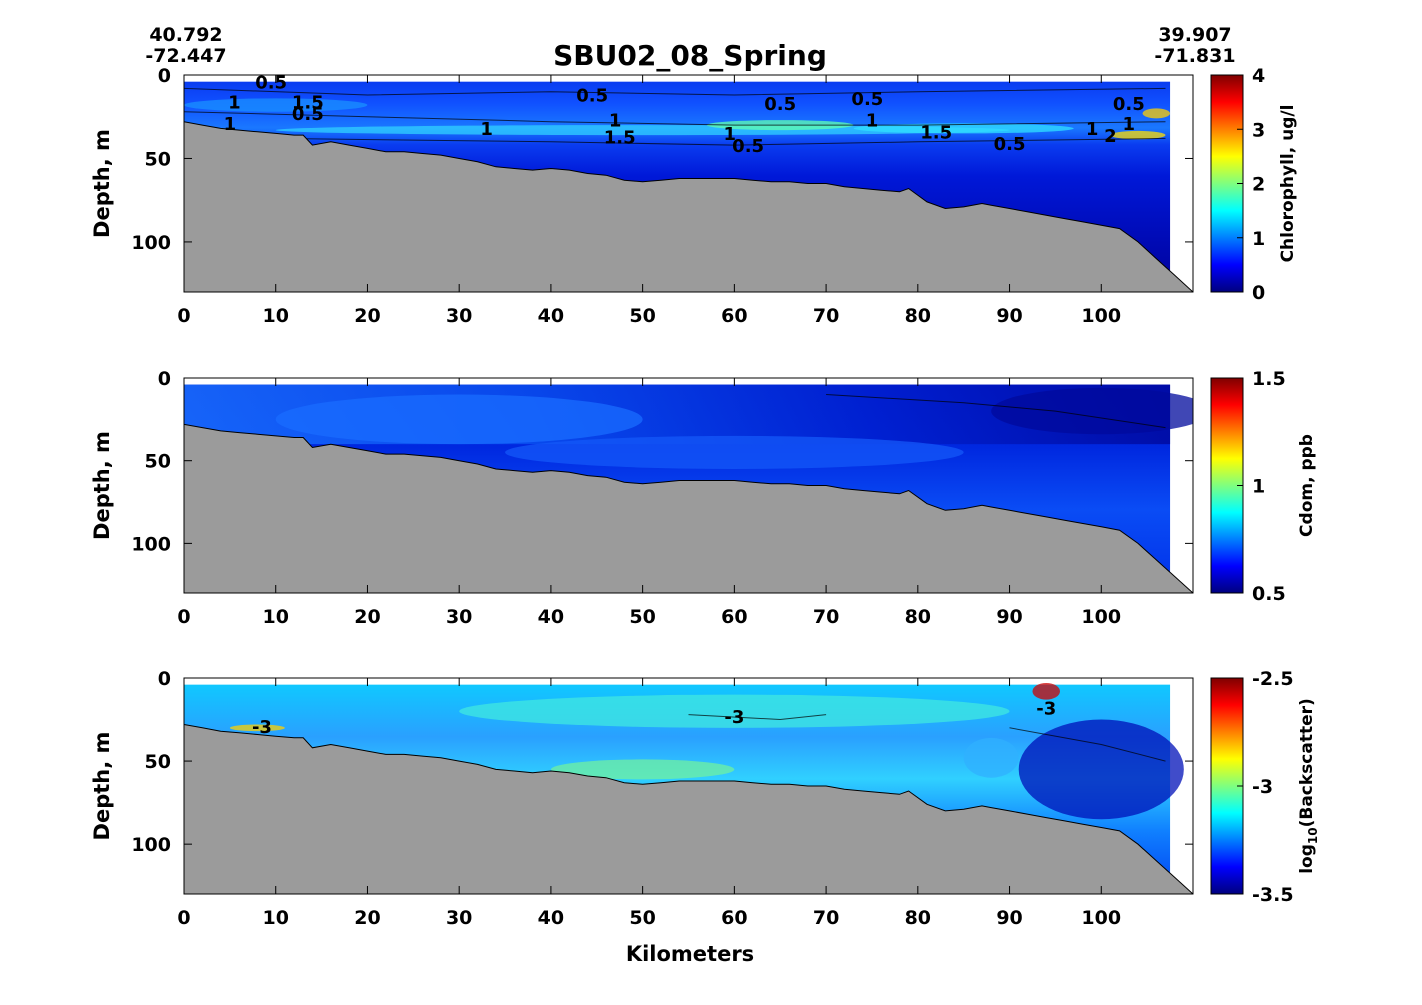 This screenshot has height=1005, width=1422. I want to click on chlorophyll-xtick-label-7: 70, so click(826, 316).